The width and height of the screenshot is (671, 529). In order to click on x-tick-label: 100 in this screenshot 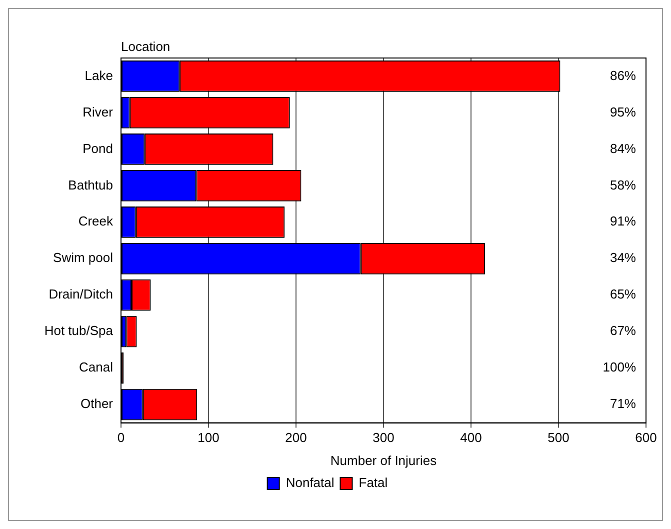, I will do `click(209, 438)`.